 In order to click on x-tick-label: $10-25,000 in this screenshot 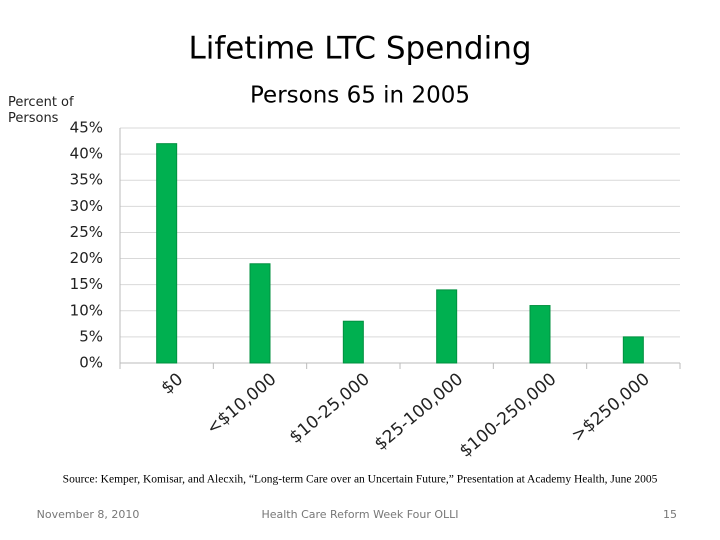, I will do `click(330, 408)`.